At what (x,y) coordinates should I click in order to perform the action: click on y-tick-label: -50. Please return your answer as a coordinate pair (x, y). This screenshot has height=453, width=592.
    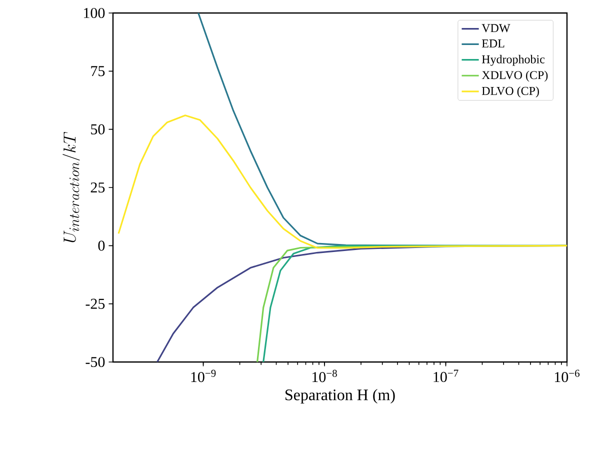
    Looking at the image, I should click on (95, 362).